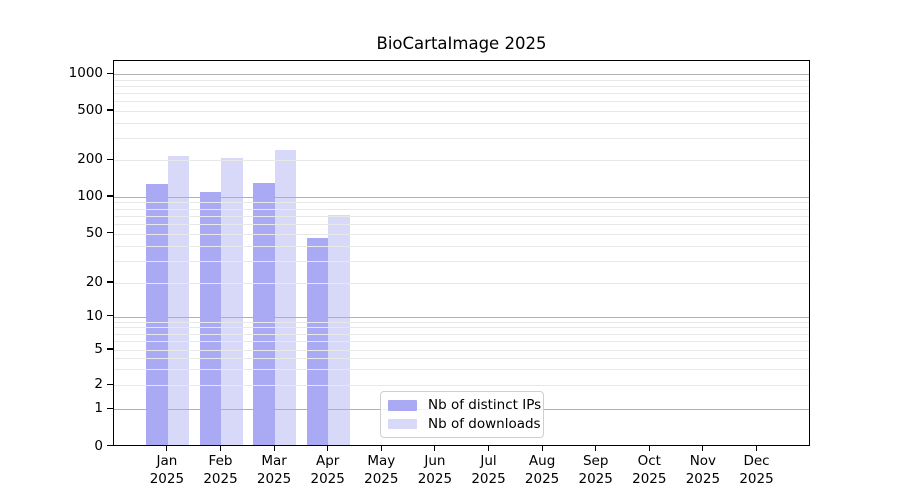 Image resolution: width=900 pixels, height=500 pixels. I want to click on x-tick-label: Sep 2025, so click(595, 470).